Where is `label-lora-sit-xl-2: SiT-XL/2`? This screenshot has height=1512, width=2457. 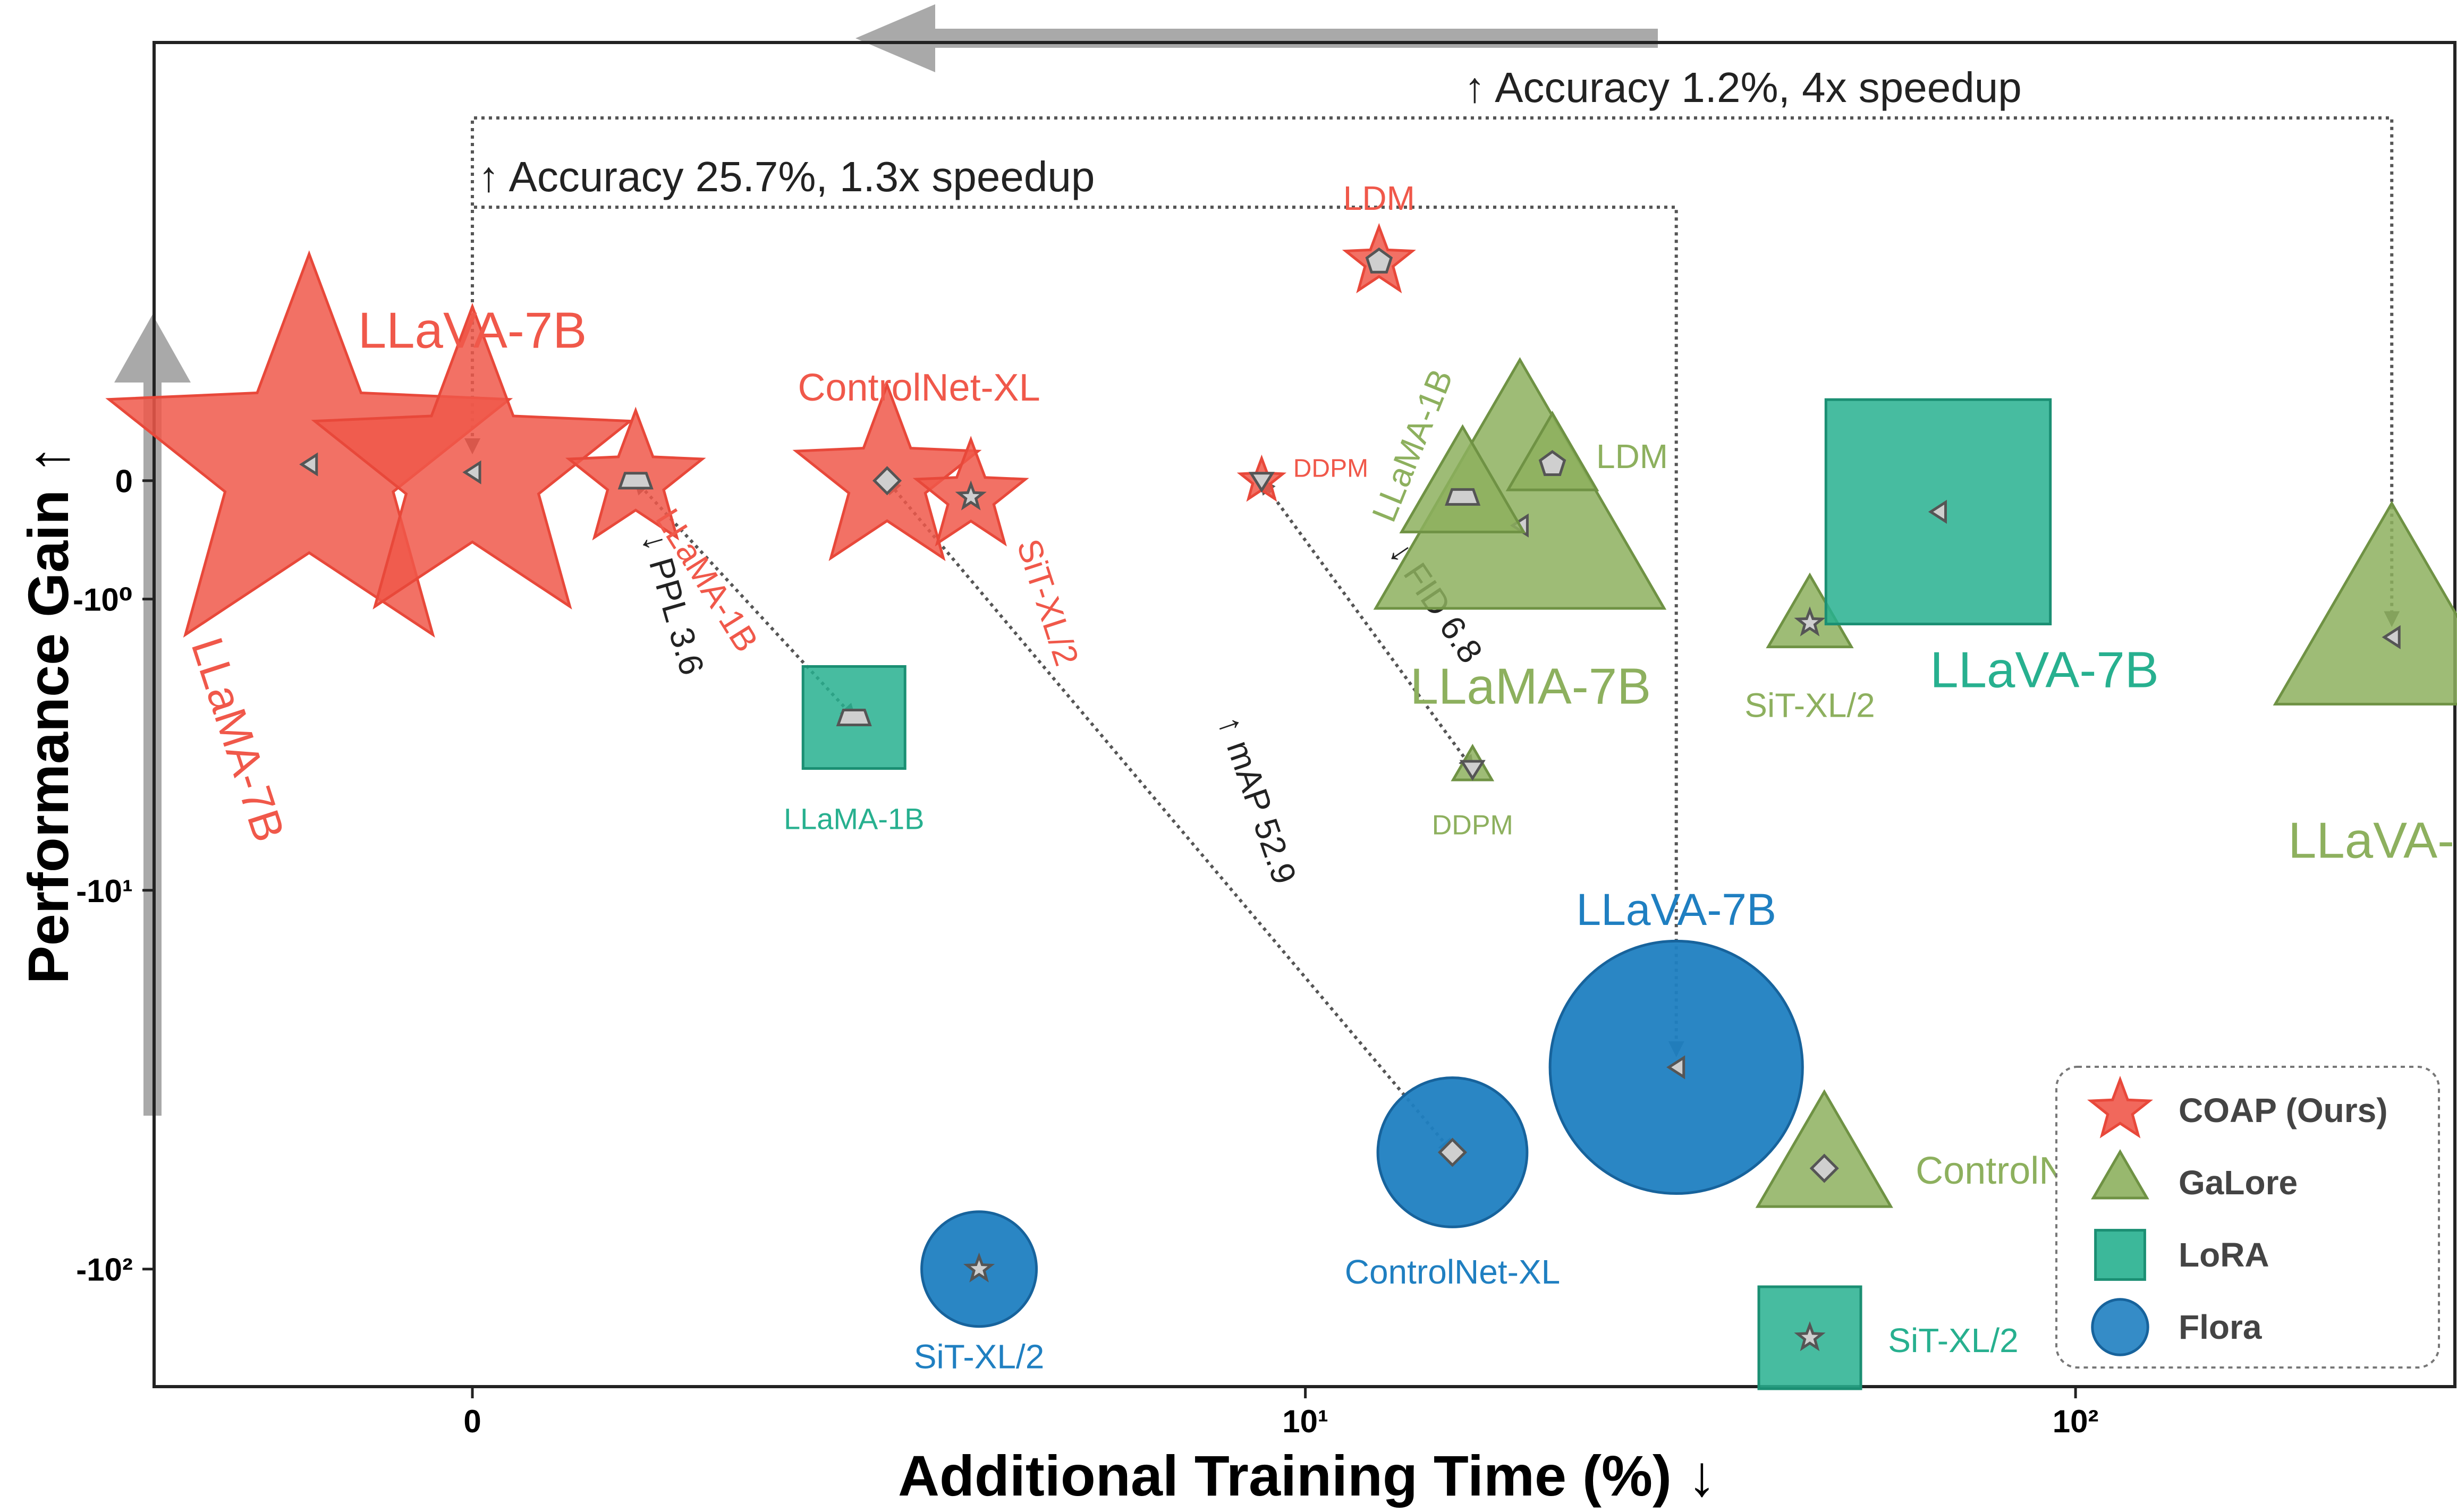 label-lora-sit-xl-2: SiT-XL/2 is located at coordinates (1953, 1340).